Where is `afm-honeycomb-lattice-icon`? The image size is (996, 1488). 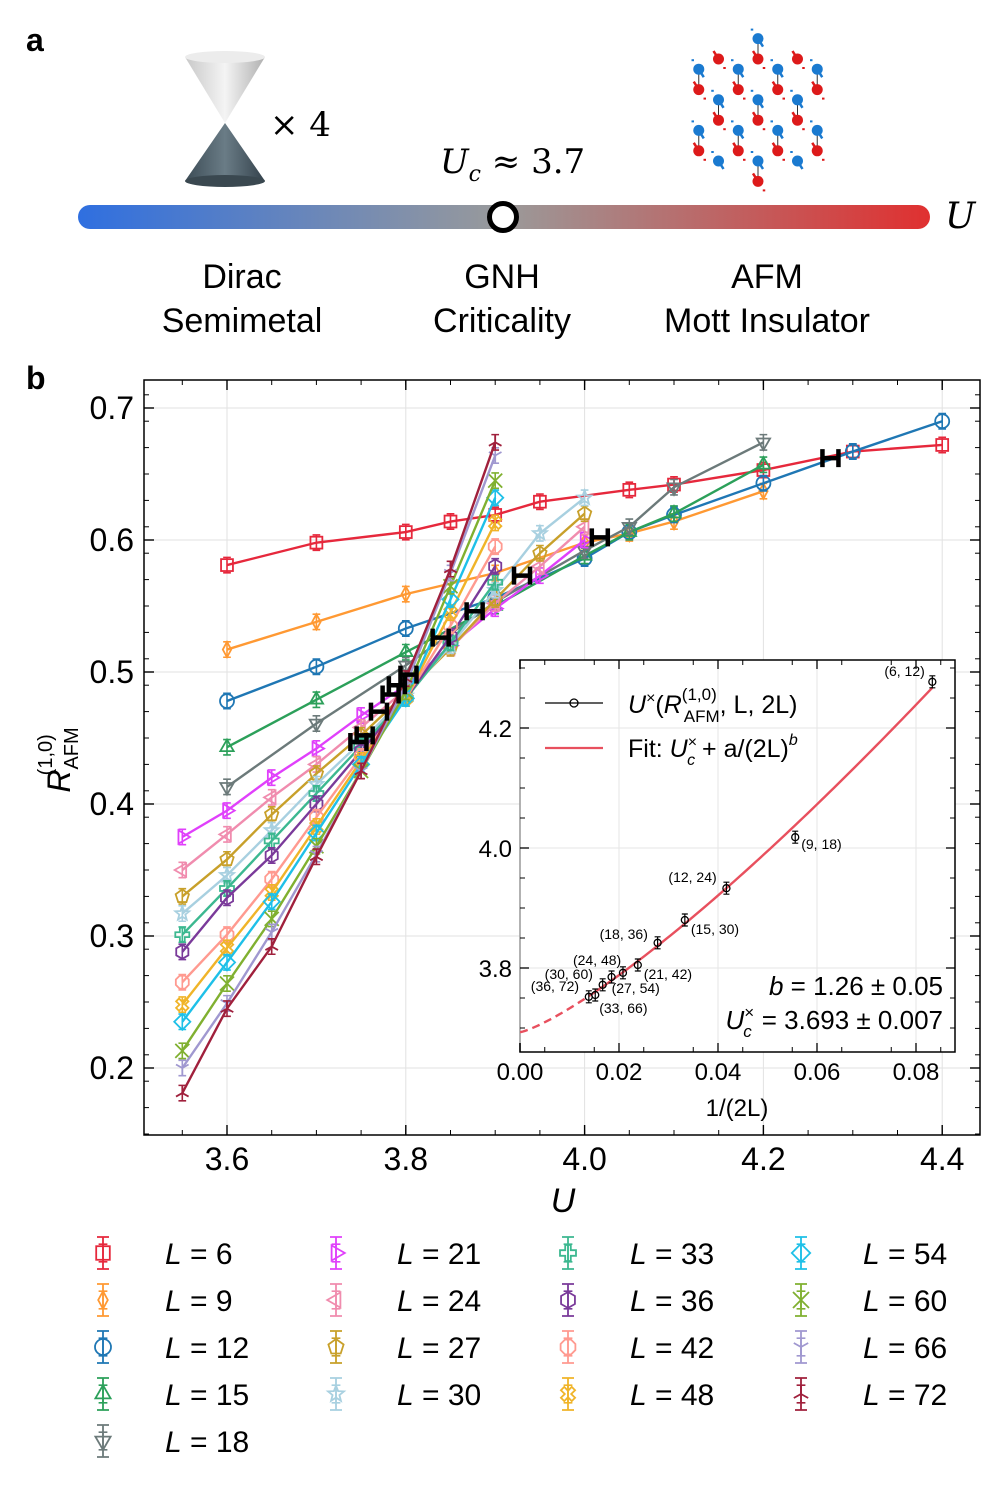
afm-honeycomb-lattice-icon is located at coordinates (758, 110).